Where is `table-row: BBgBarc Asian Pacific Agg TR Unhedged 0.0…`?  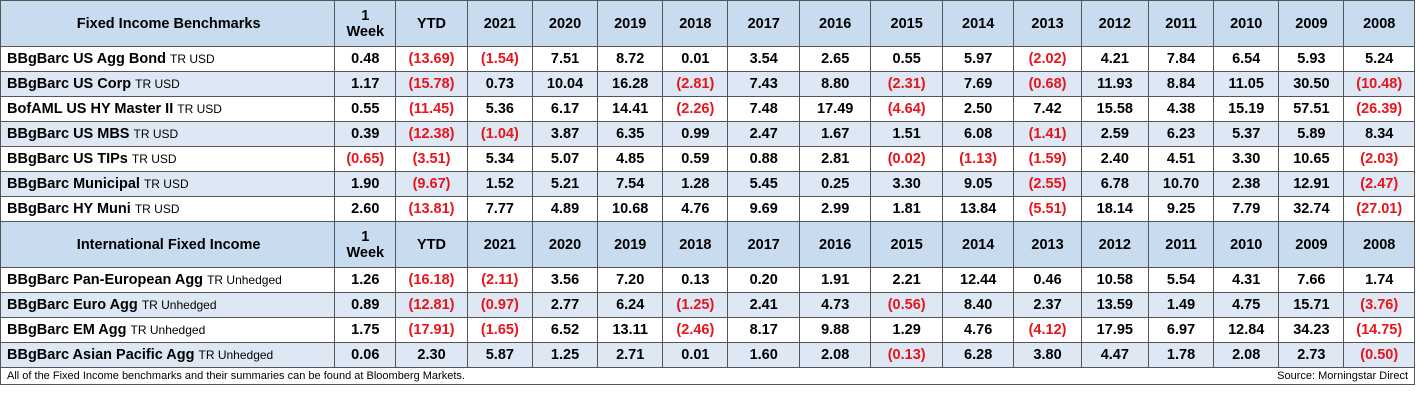
table-row: BBgBarc Asian Pacific Agg TR Unhedged 0.0… is located at coordinates (707, 355).